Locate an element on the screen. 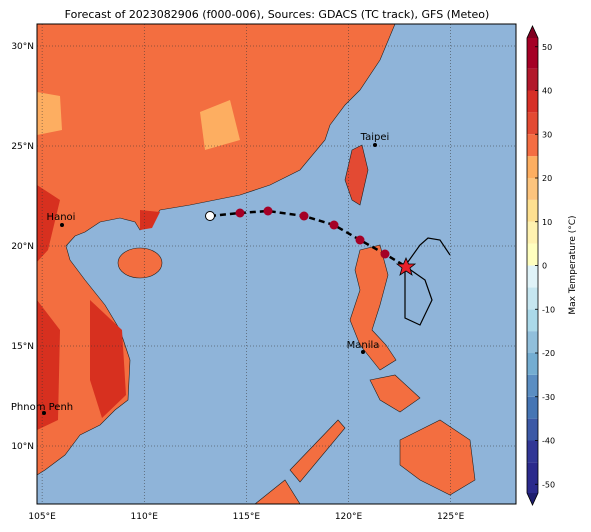  cool-areas is located at coordinates (138, 121).